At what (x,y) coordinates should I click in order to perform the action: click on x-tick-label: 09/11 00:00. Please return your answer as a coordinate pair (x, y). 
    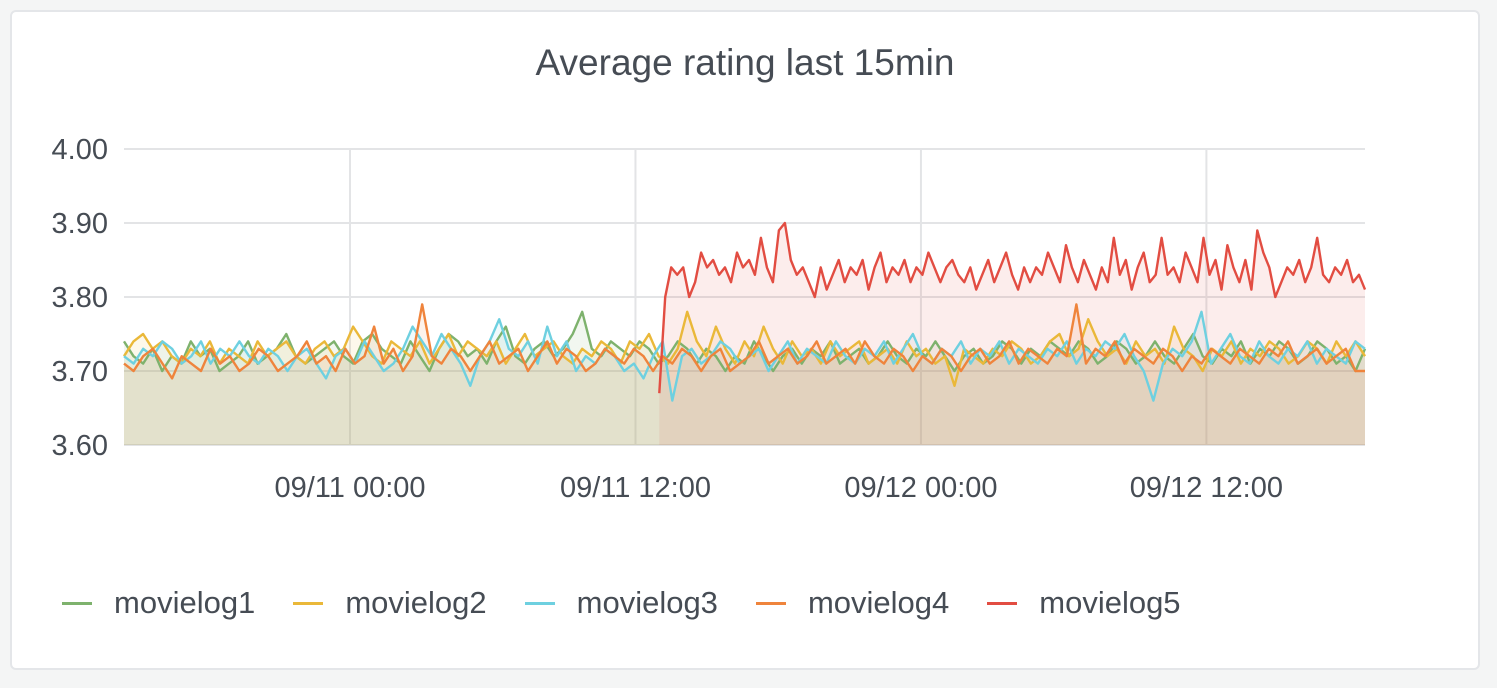
    Looking at the image, I should click on (349, 488).